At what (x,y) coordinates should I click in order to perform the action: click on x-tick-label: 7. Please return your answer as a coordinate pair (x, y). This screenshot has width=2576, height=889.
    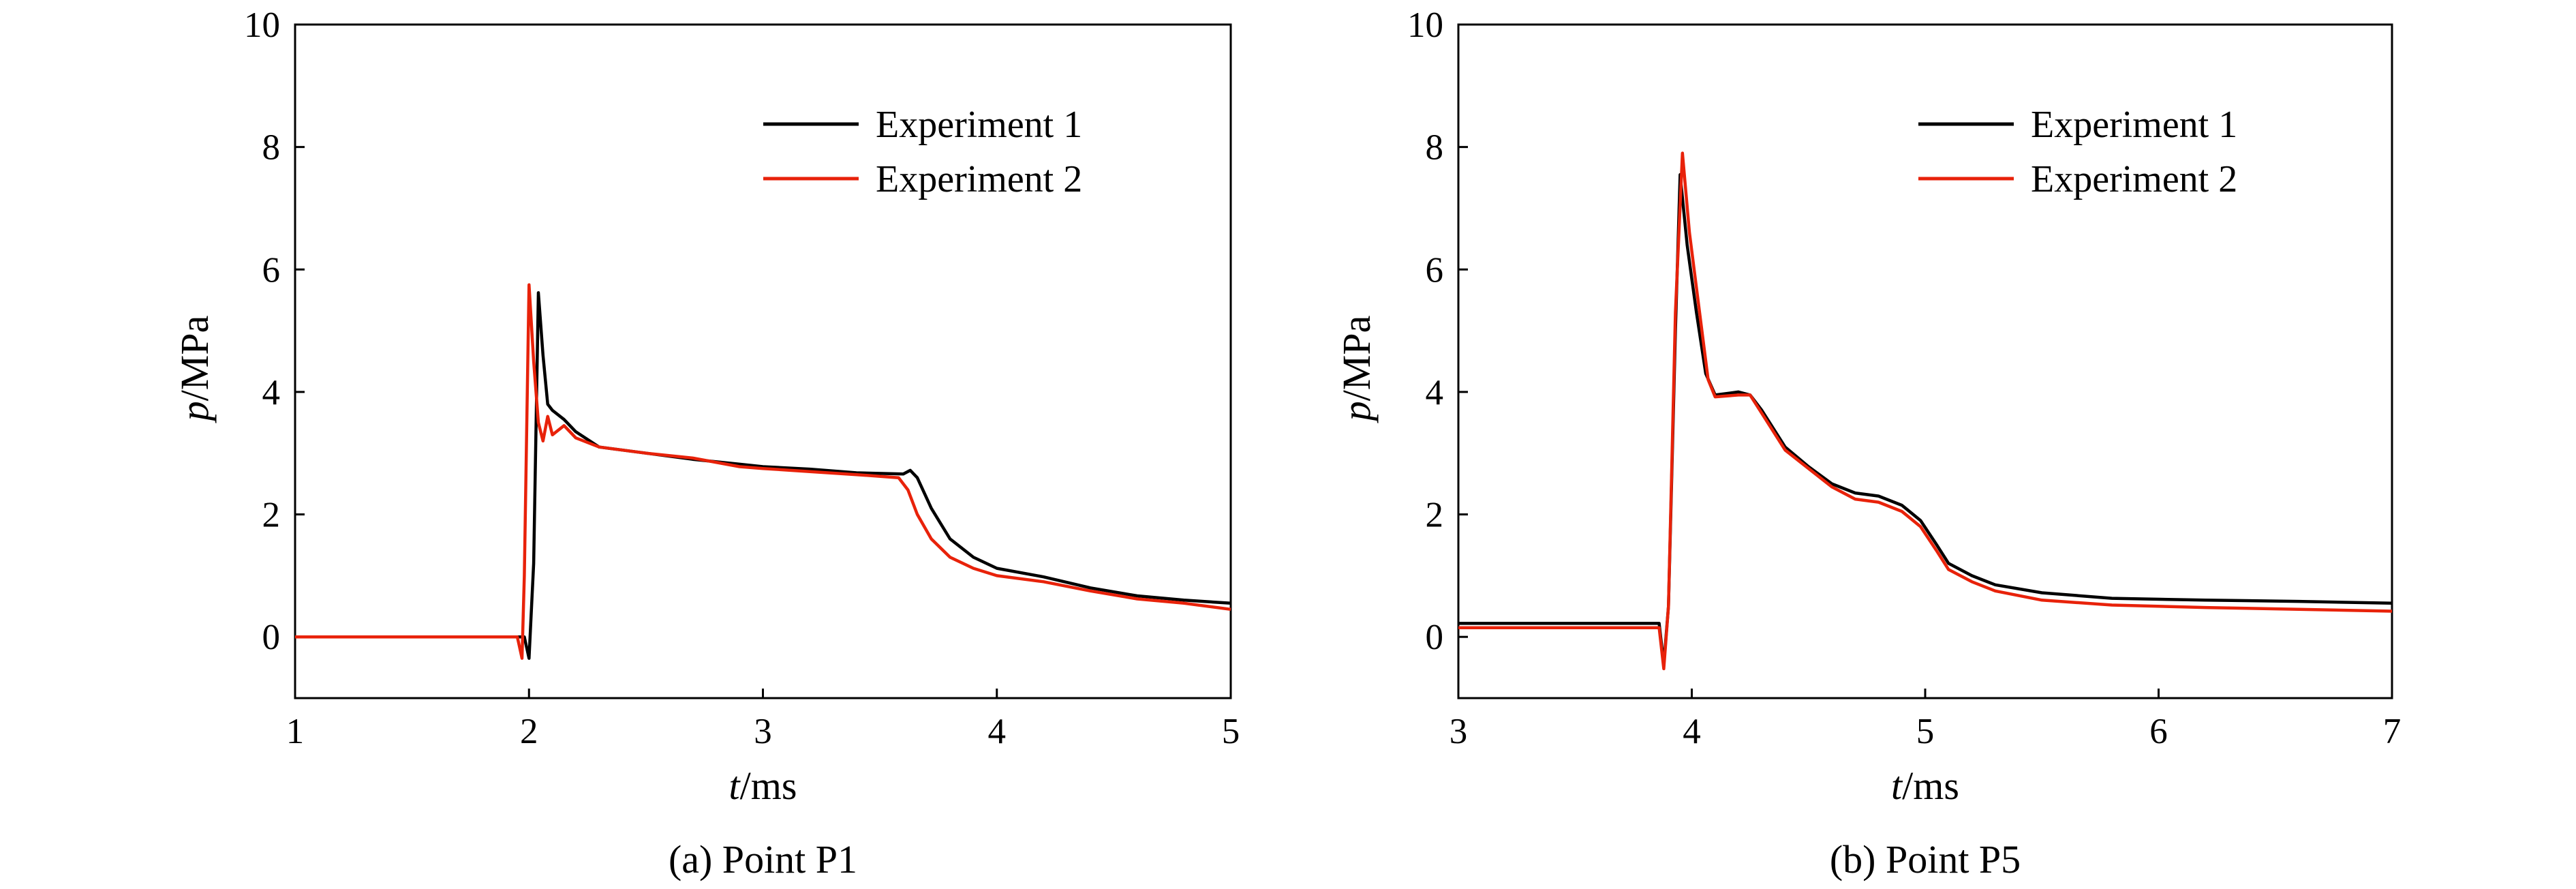
    Looking at the image, I should click on (2392, 731).